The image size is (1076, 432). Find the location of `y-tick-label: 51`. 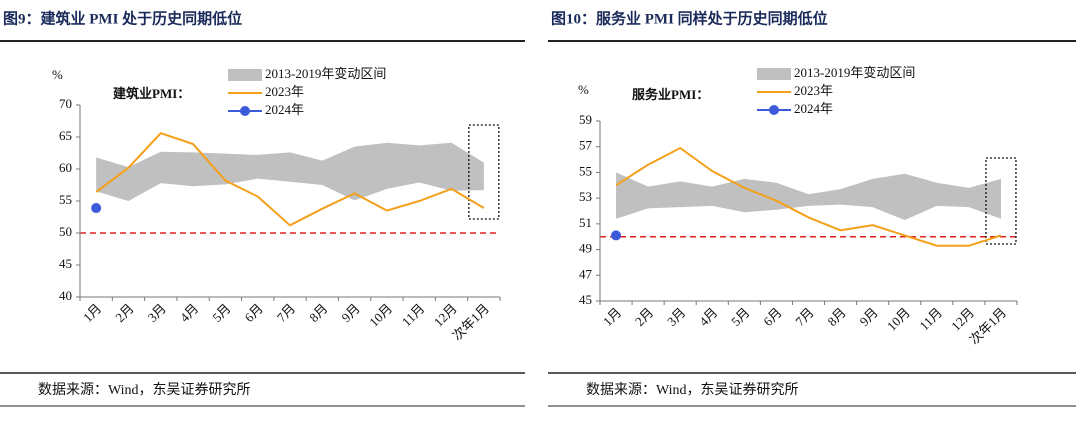

y-tick-label: 51 is located at coordinates (585, 222).